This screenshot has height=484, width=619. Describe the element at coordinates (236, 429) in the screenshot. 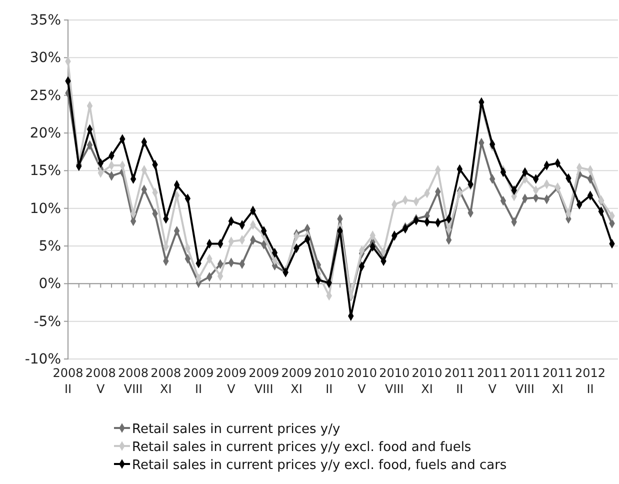

I see `legend-label: Retail sales in current prices y/y` at that location.